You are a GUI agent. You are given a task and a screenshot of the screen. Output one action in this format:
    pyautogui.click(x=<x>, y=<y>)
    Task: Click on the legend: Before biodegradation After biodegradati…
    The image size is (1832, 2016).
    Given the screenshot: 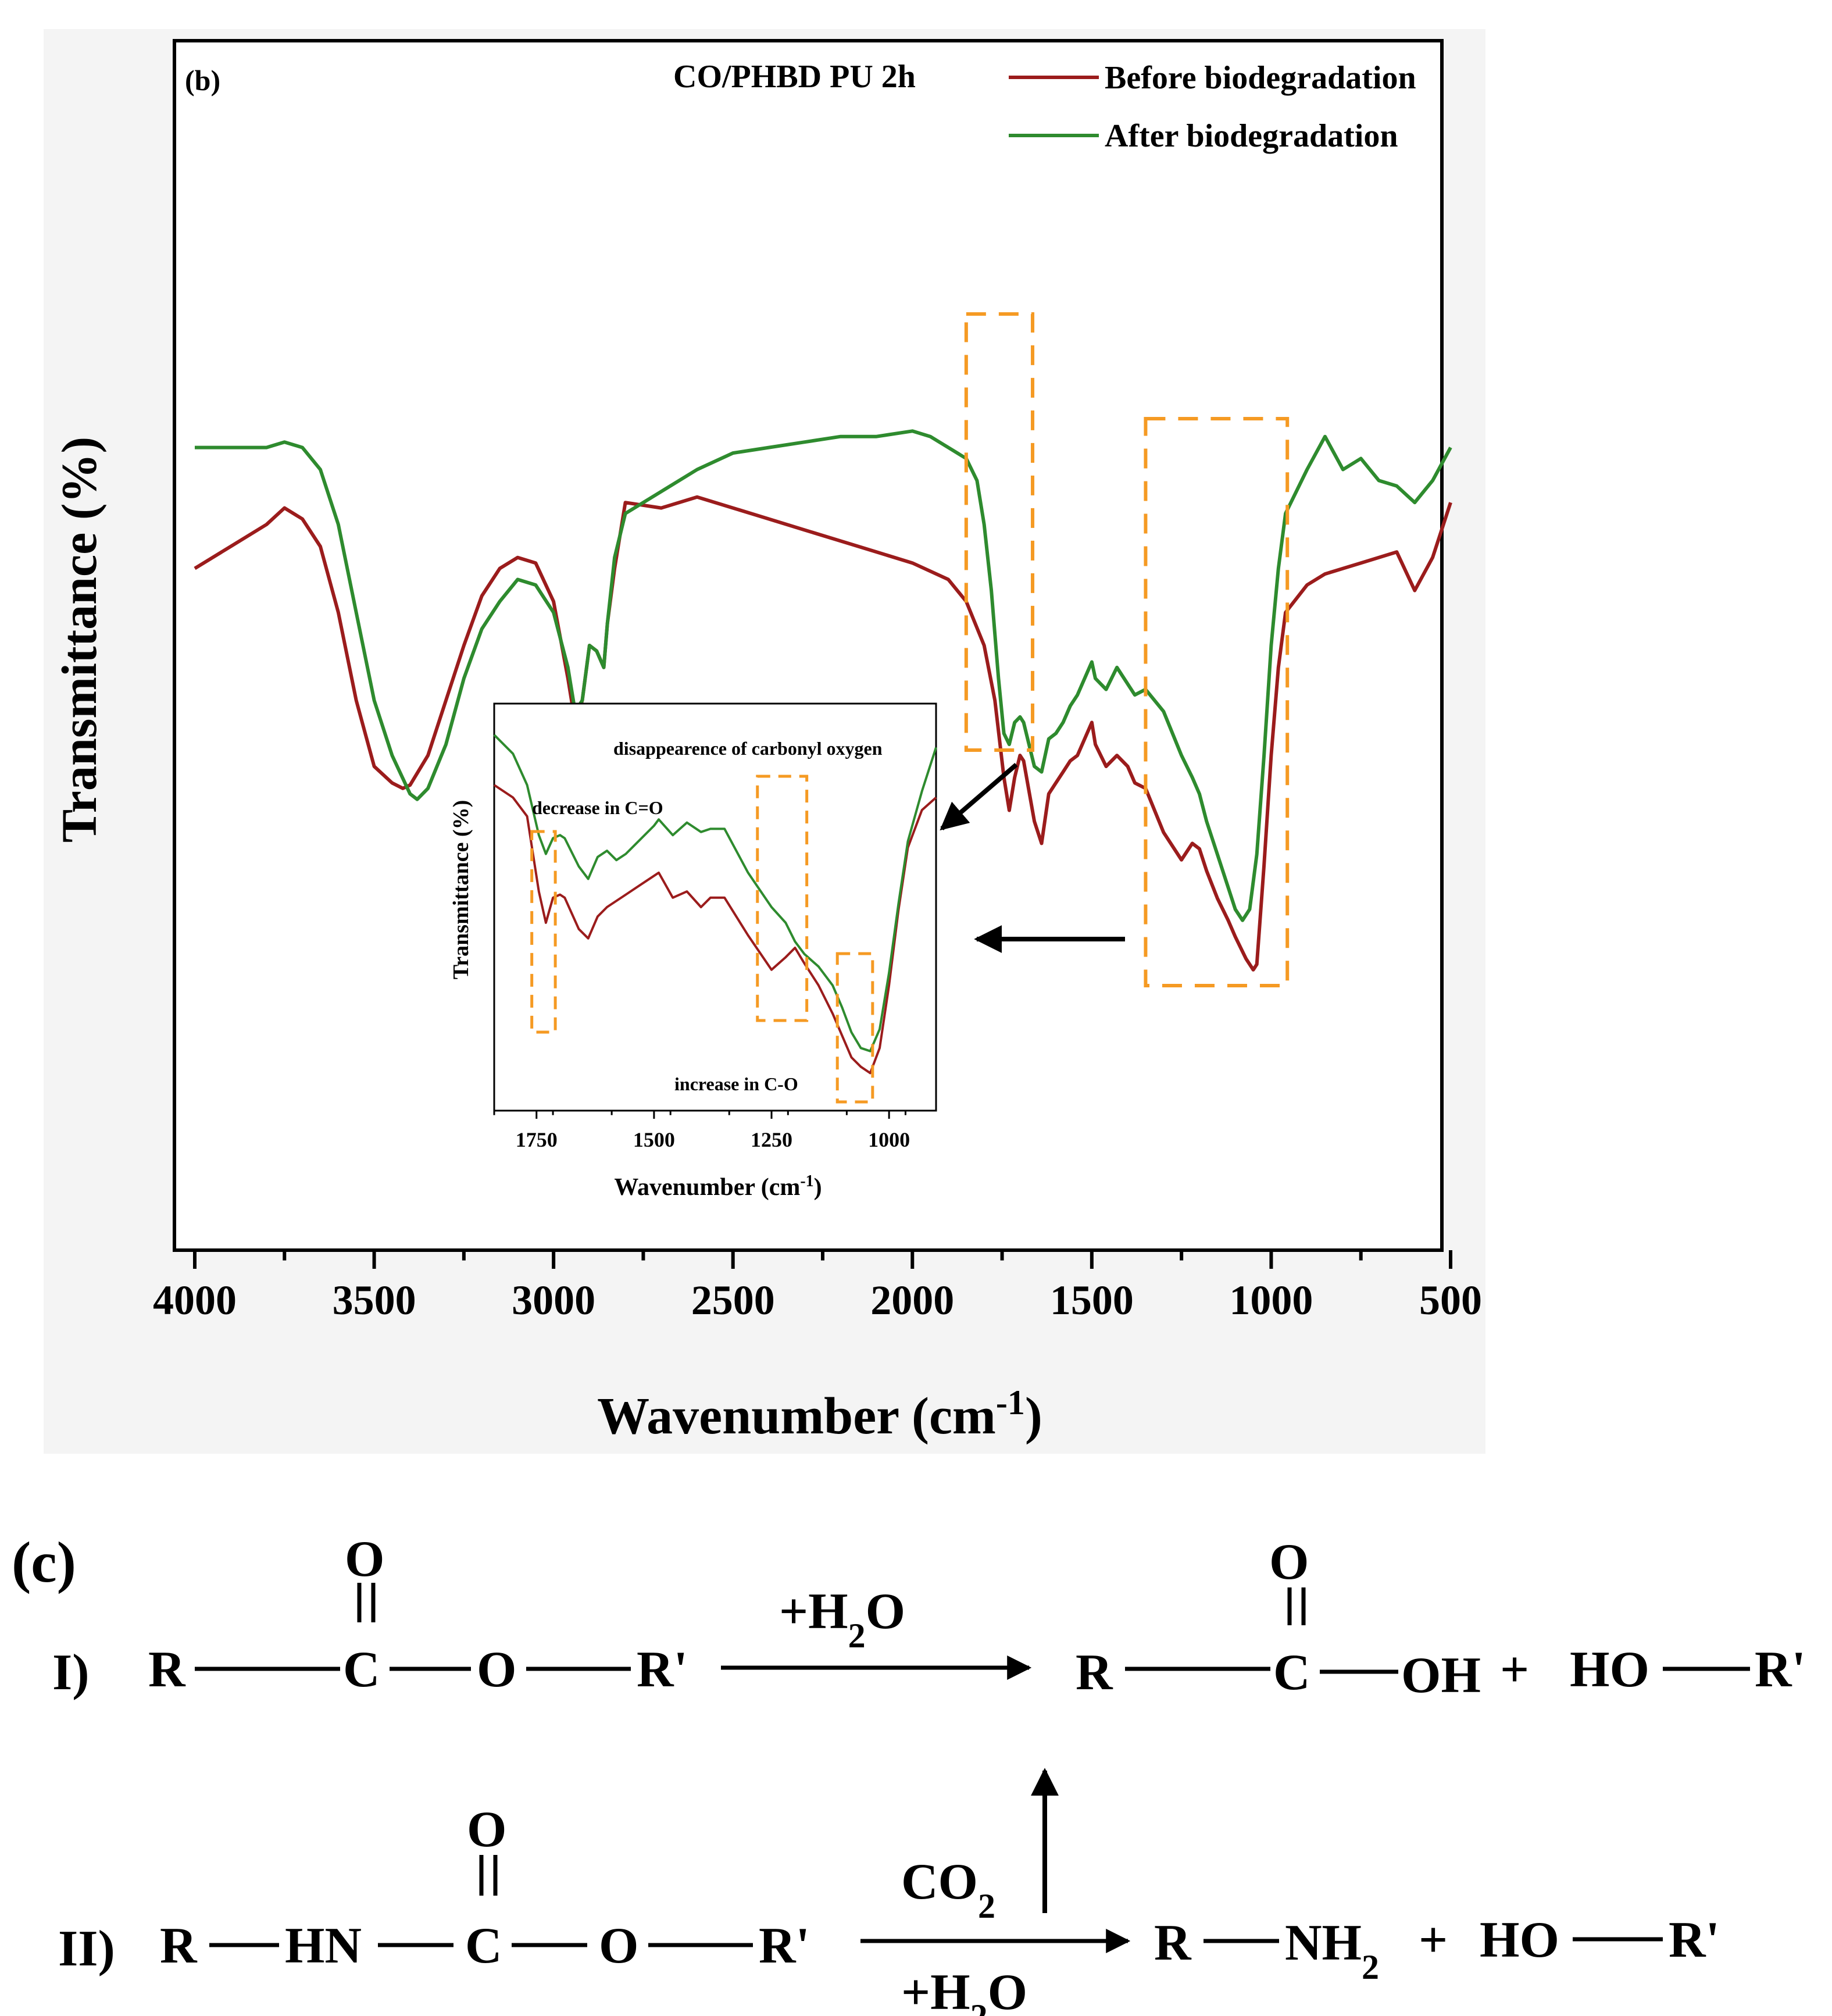 What is the action you would take?
    pyautogui.click(x=1213, y=107)
    